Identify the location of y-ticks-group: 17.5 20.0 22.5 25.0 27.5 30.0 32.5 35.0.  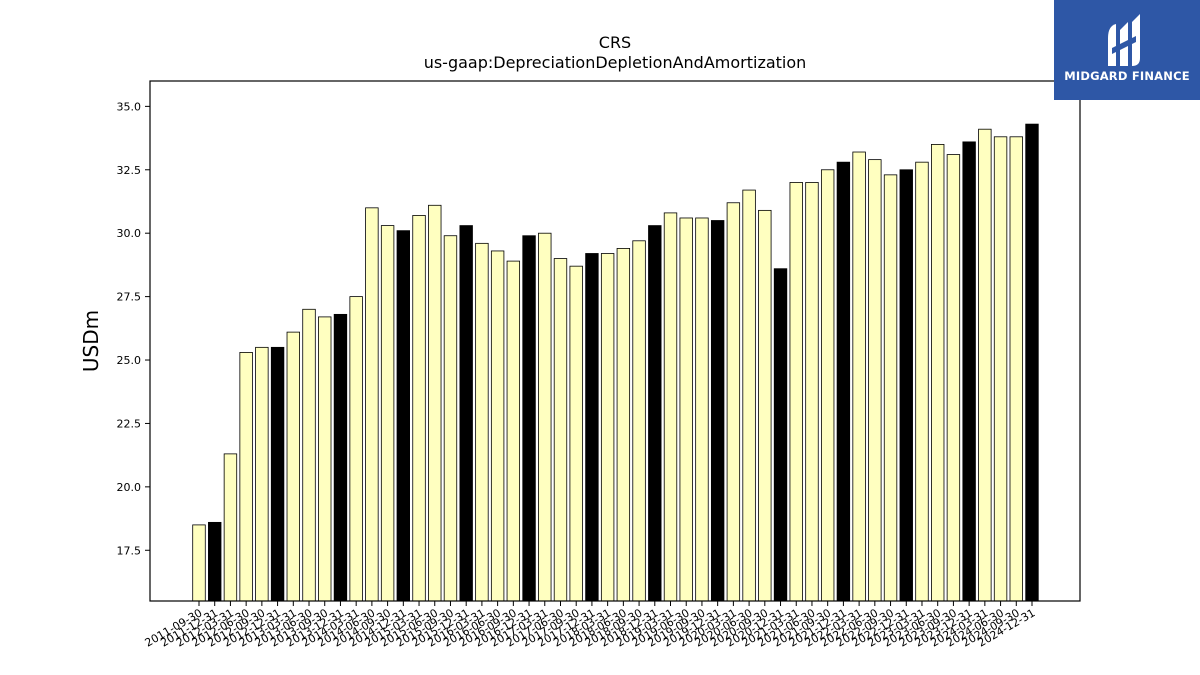
(133, 328).